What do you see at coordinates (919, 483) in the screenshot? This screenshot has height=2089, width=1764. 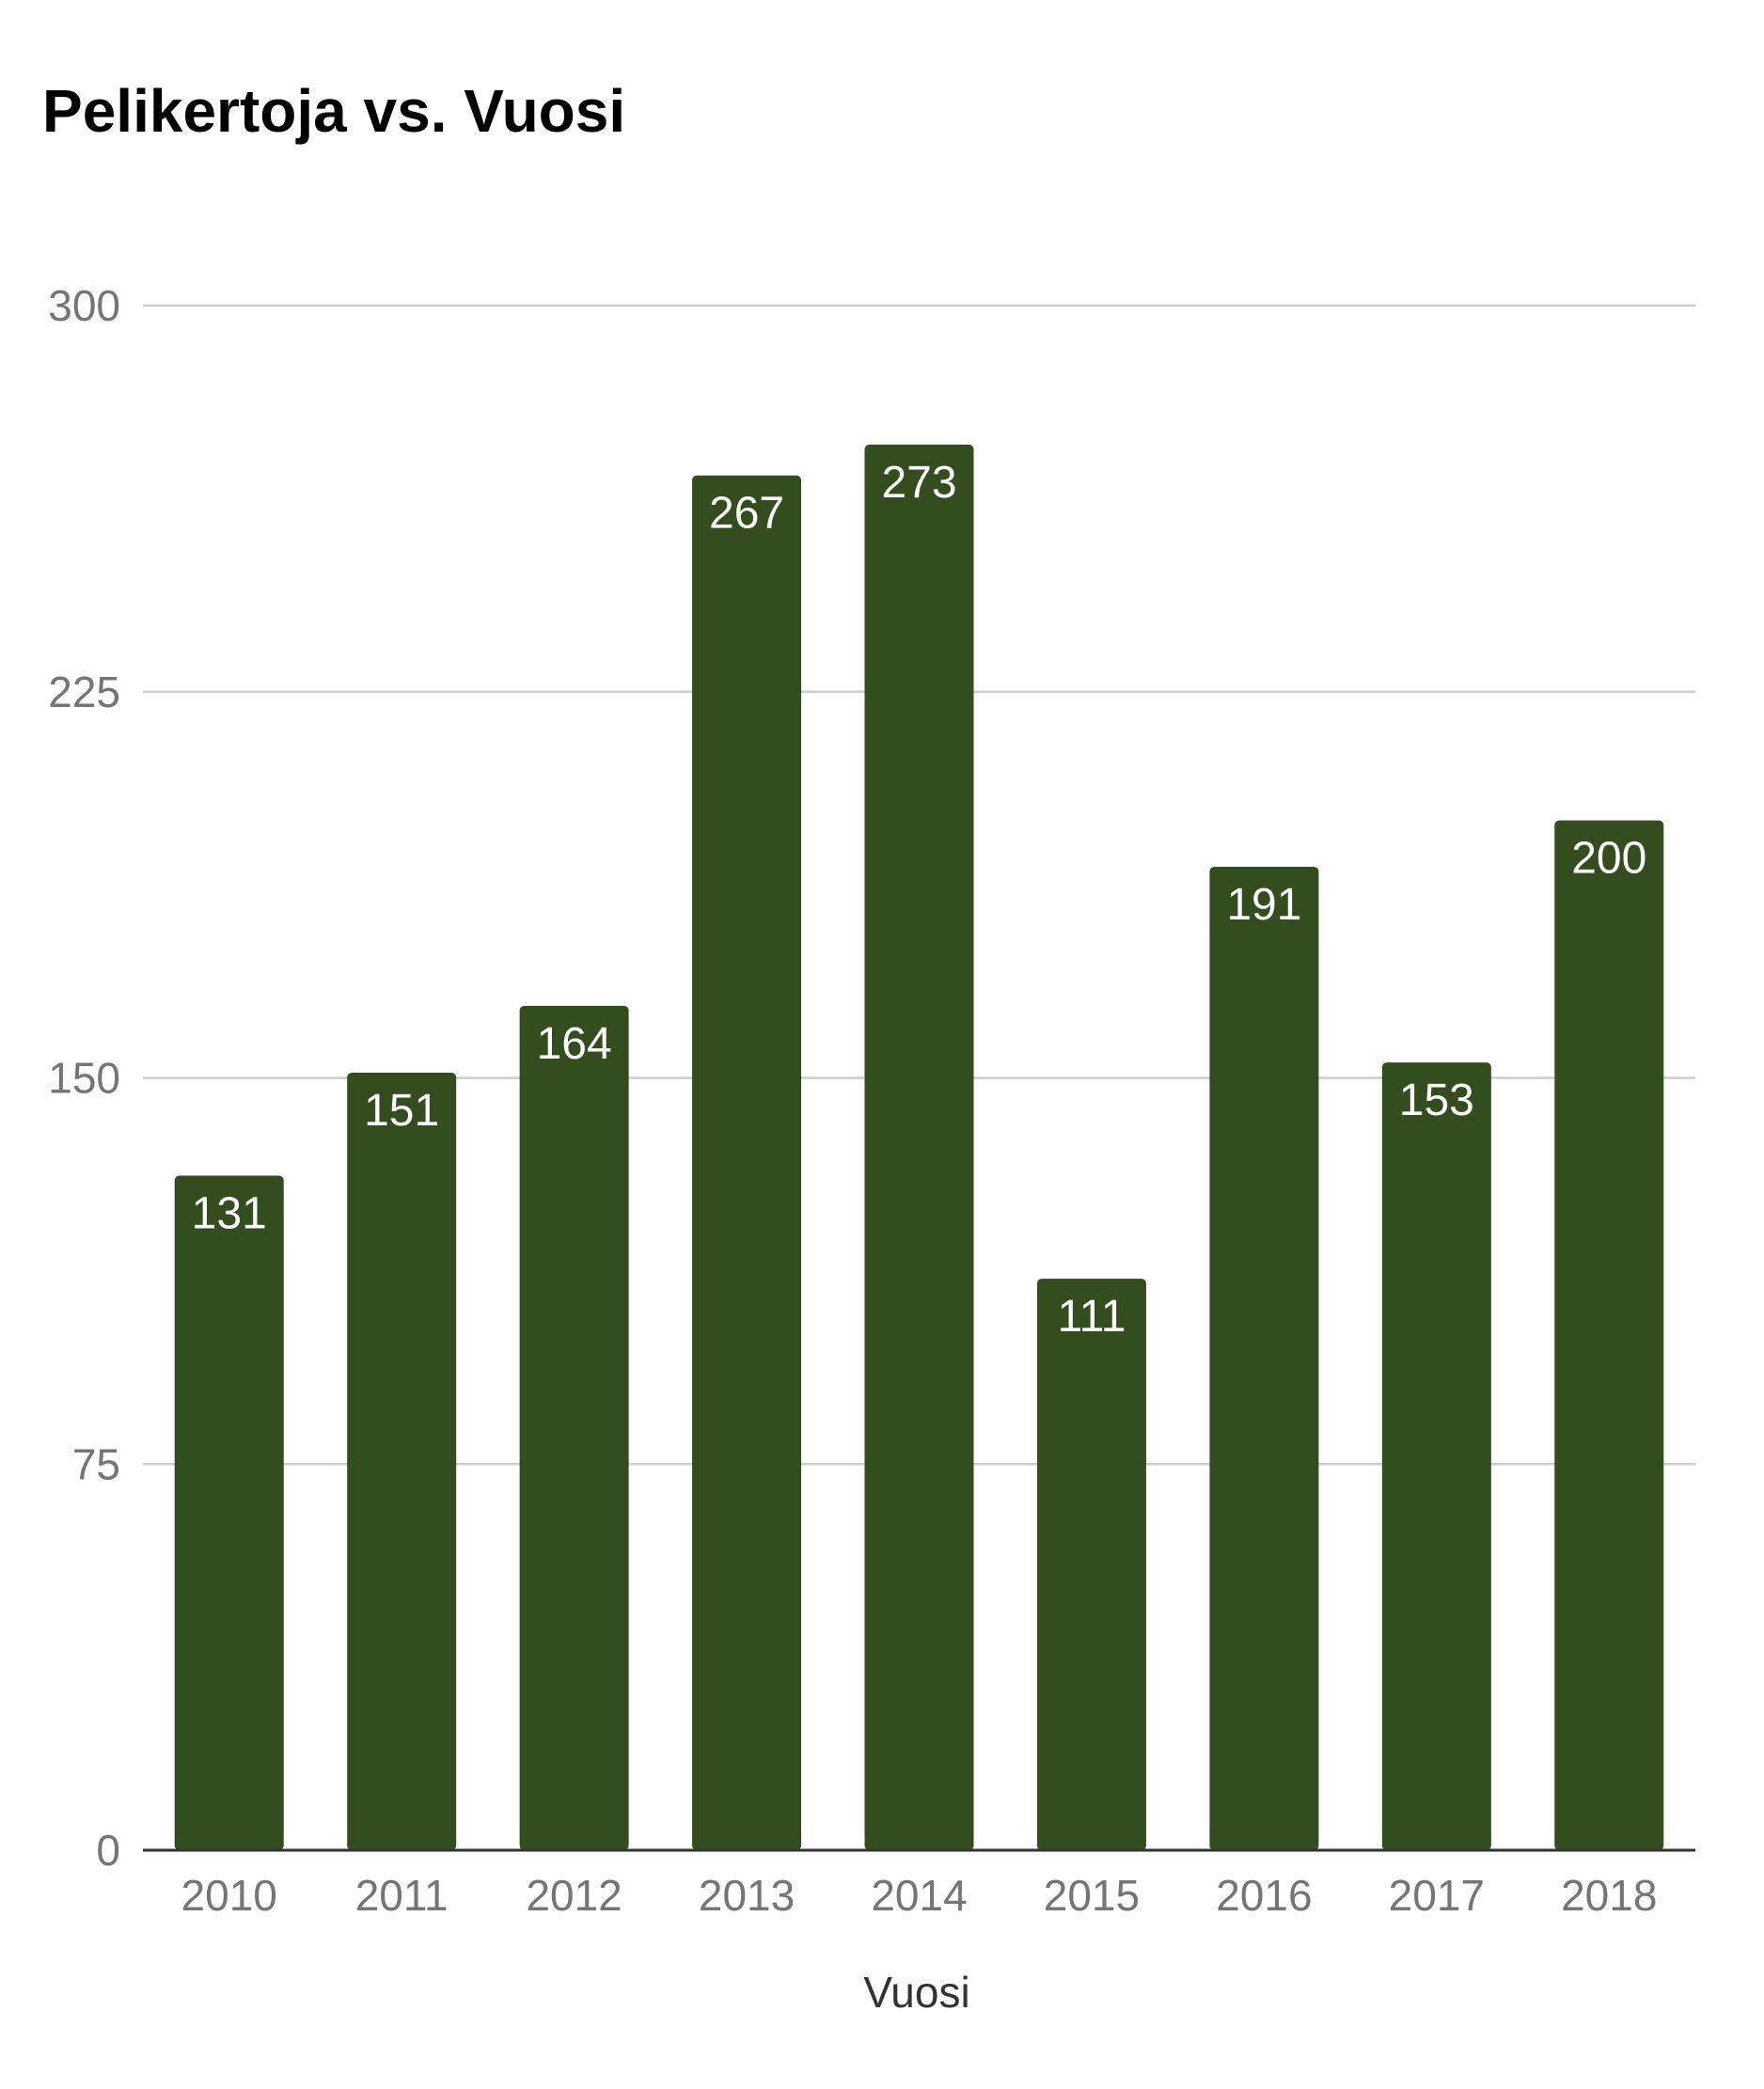 I see `data-label: 273` at bounding box center [919, 483].